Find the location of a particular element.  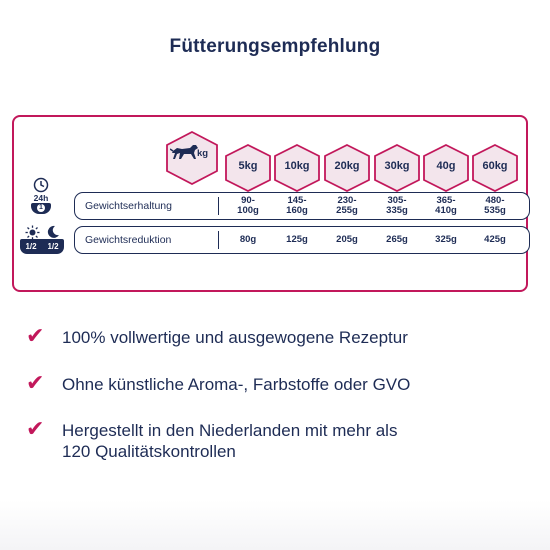

table-cell: 80g is located at coordinates (248, 240).